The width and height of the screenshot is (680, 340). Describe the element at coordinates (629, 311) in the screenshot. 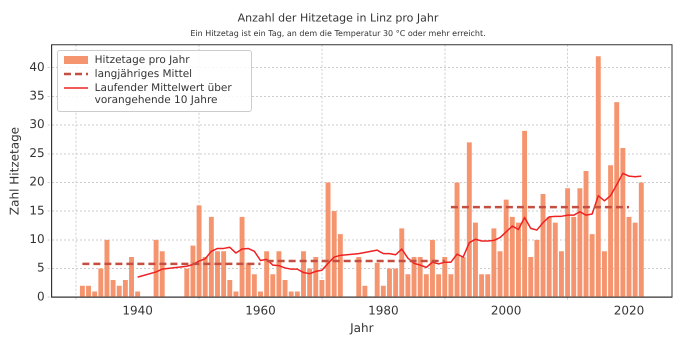

I see `x-tick-label: 2020` at that location.